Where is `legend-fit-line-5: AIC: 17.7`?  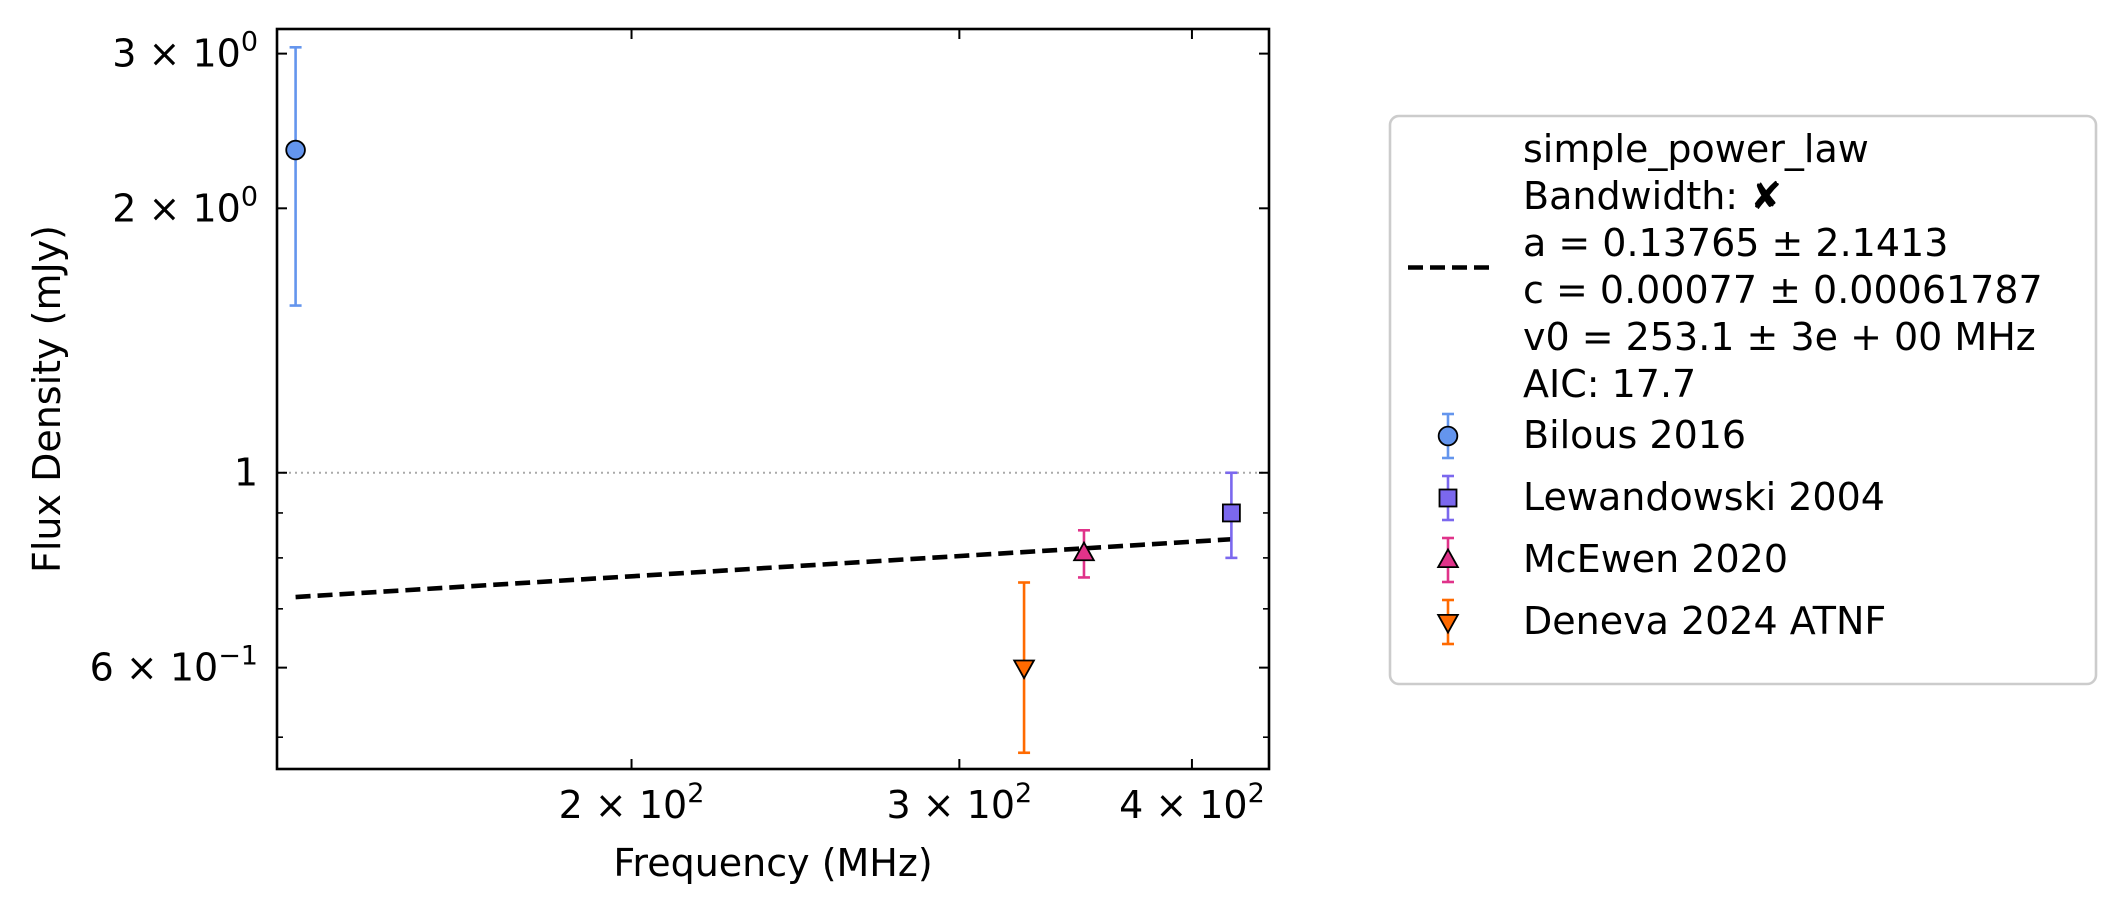 legend-fit-line-5: AIC: 17.7 is located at coordinates (1609, 384).